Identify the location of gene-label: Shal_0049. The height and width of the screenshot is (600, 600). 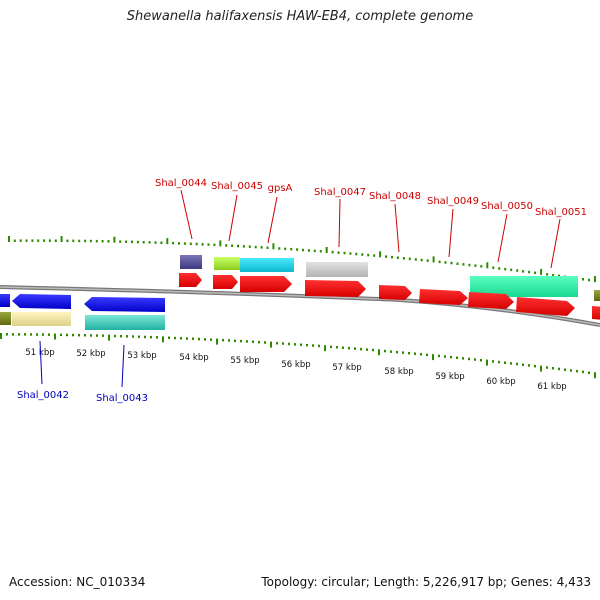
(453, 201).